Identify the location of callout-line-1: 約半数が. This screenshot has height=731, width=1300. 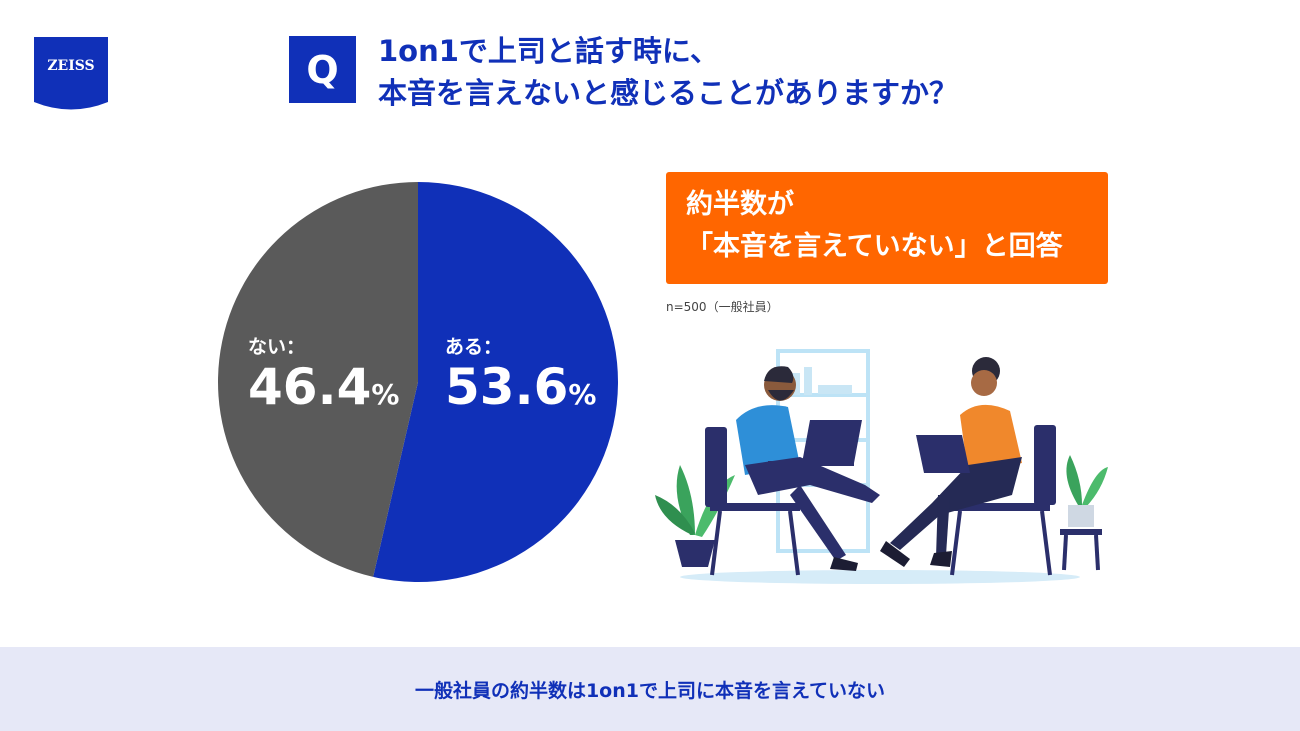
(740, 204).